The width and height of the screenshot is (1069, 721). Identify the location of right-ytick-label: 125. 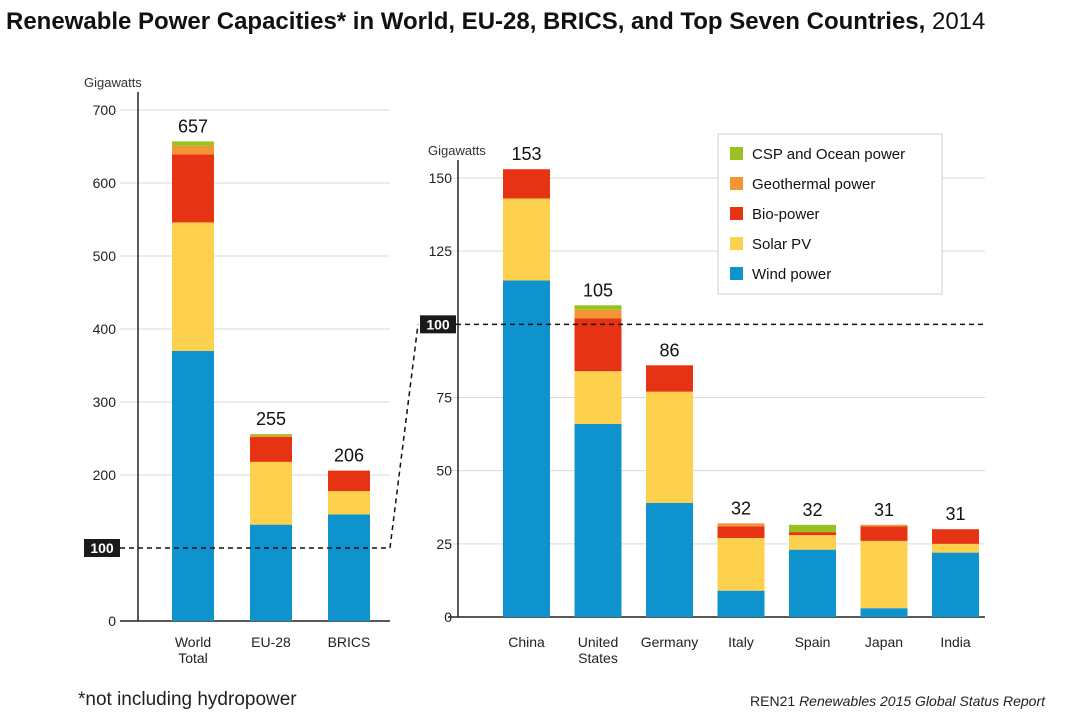
(441, 251).